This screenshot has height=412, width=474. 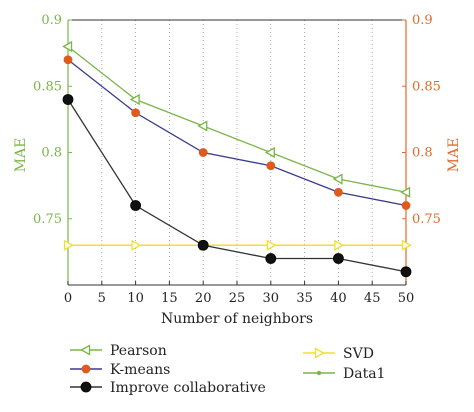 I want to click on y-tick-label-left-0.75: 0.75, so click(x=47, y=219).